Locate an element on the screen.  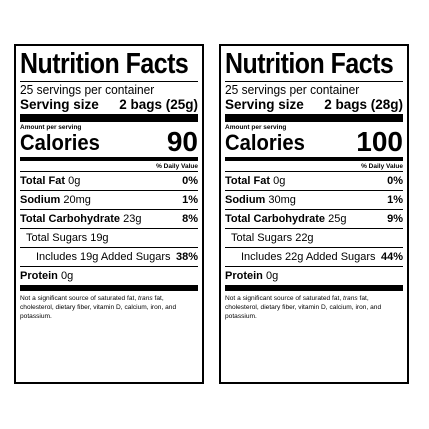
added-sugars-dv: 44% is located at coordinates (391, 257).